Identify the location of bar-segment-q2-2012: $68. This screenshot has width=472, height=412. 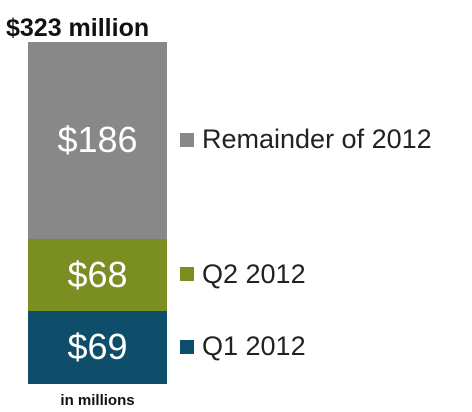
(97, 274).